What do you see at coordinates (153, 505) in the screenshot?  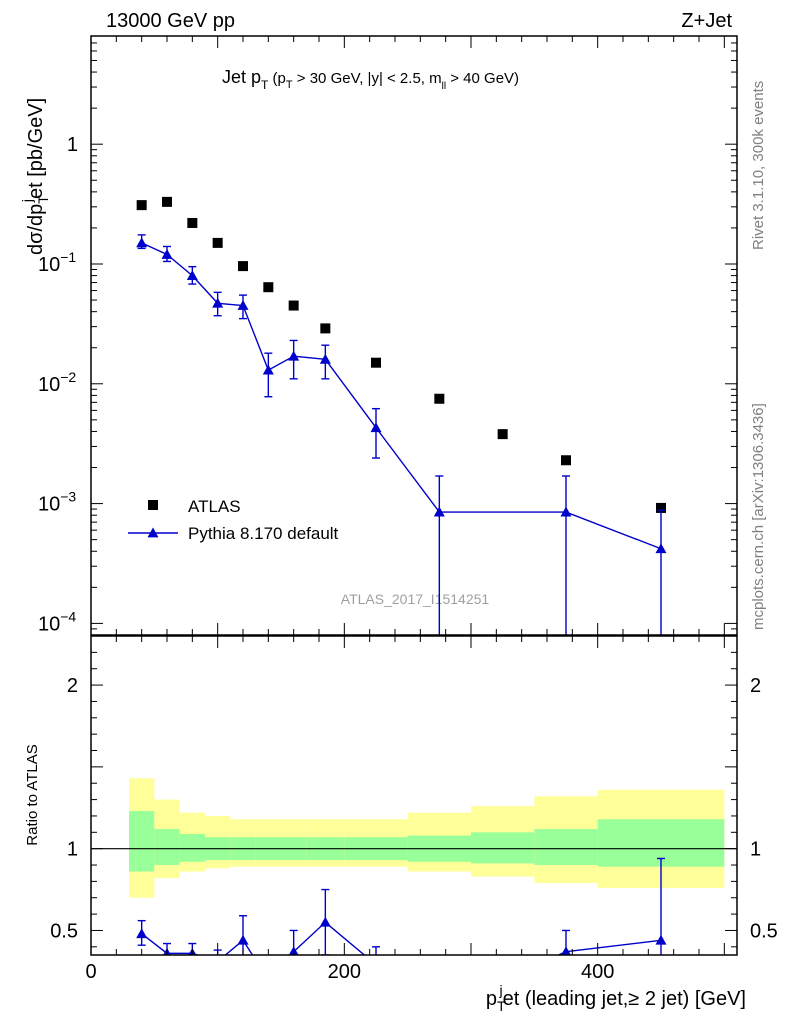 I see `legend-marker-atlas` at bounding box center [153, 505].